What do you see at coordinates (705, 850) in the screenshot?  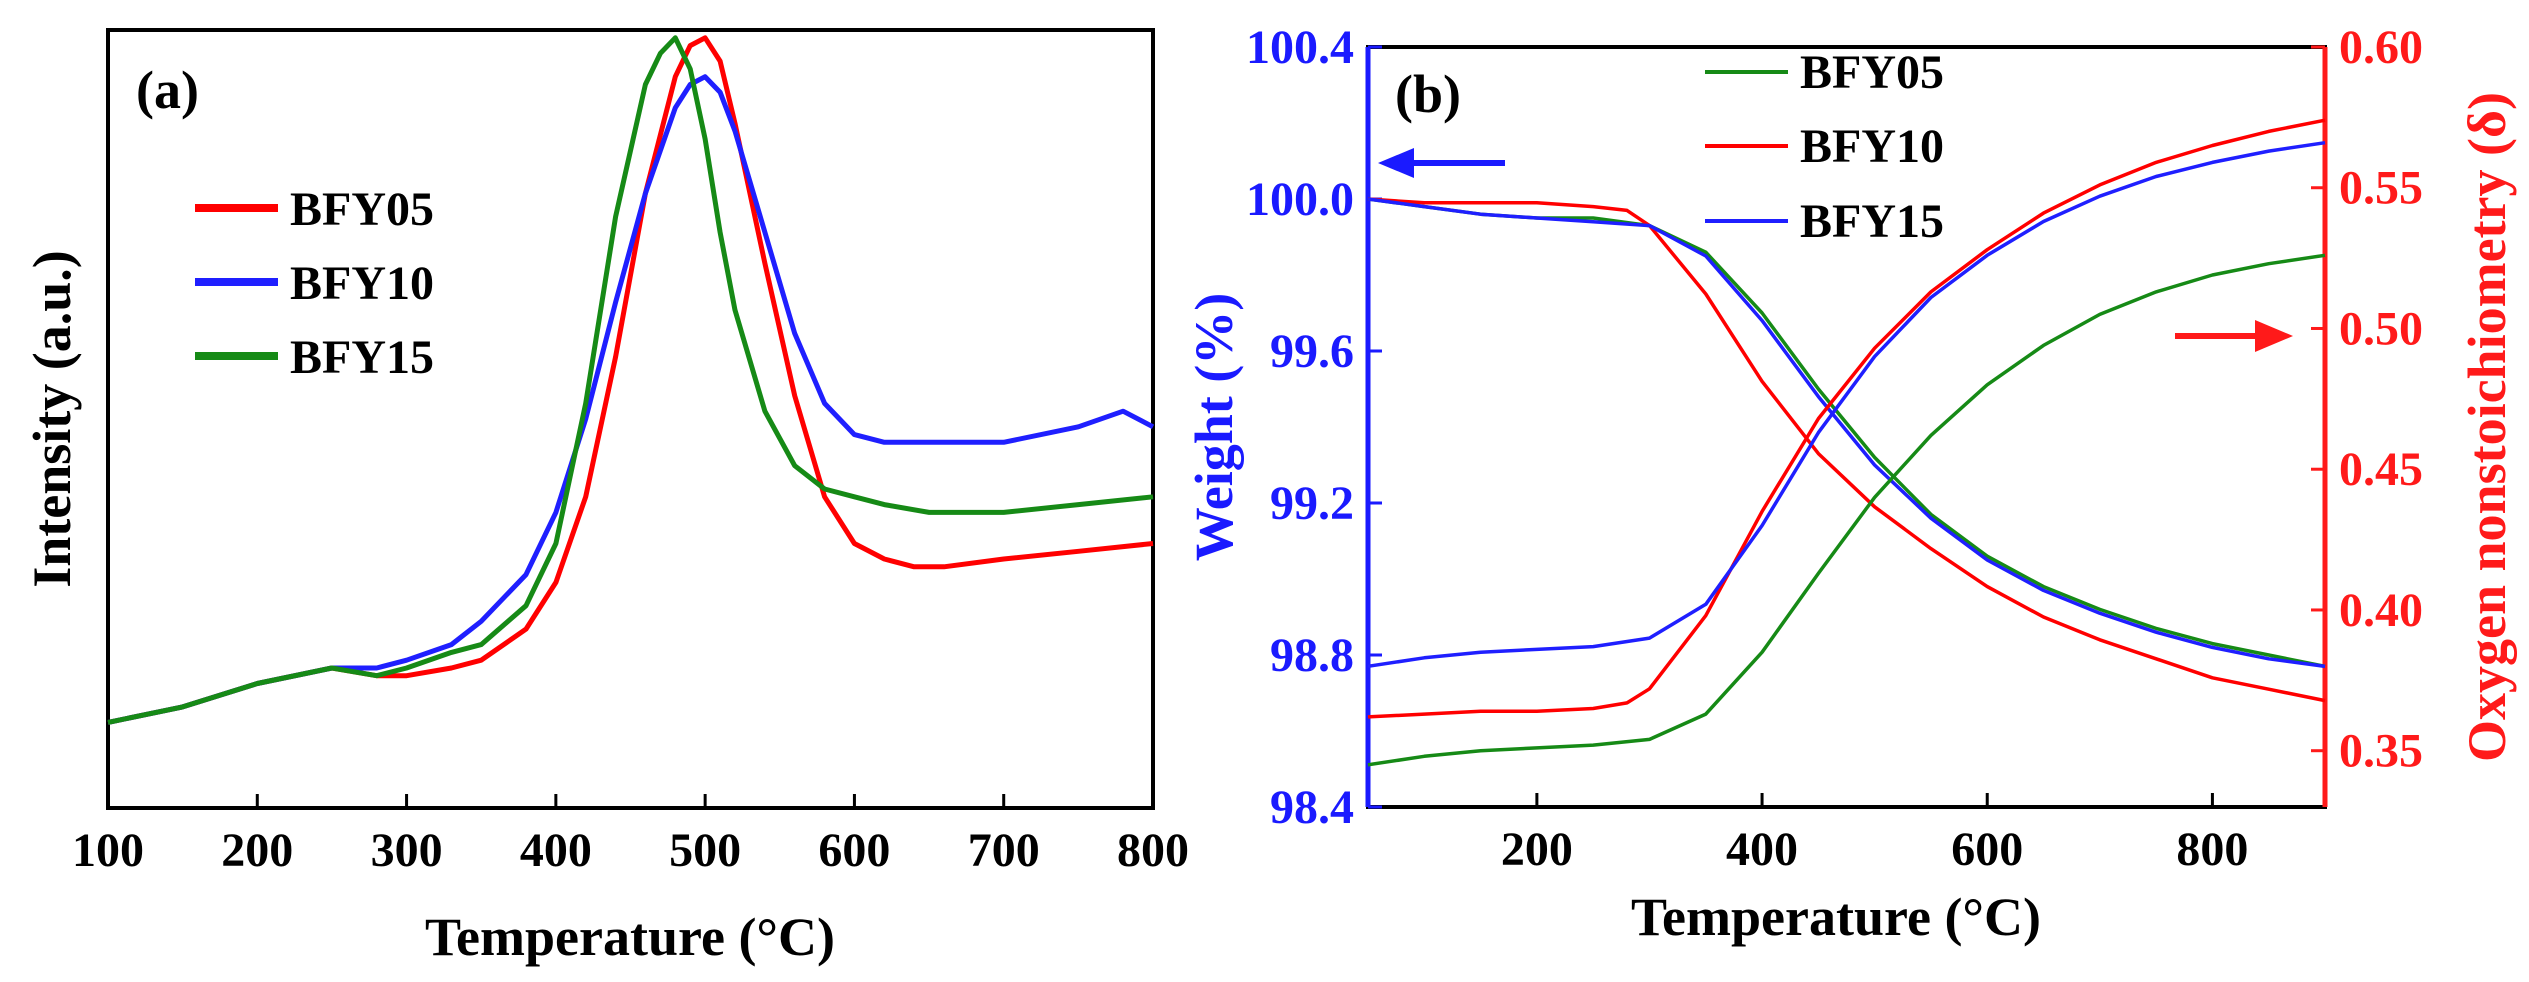 I see `panel-a-x-tick-label: 500` at bounding box center [705, 850].